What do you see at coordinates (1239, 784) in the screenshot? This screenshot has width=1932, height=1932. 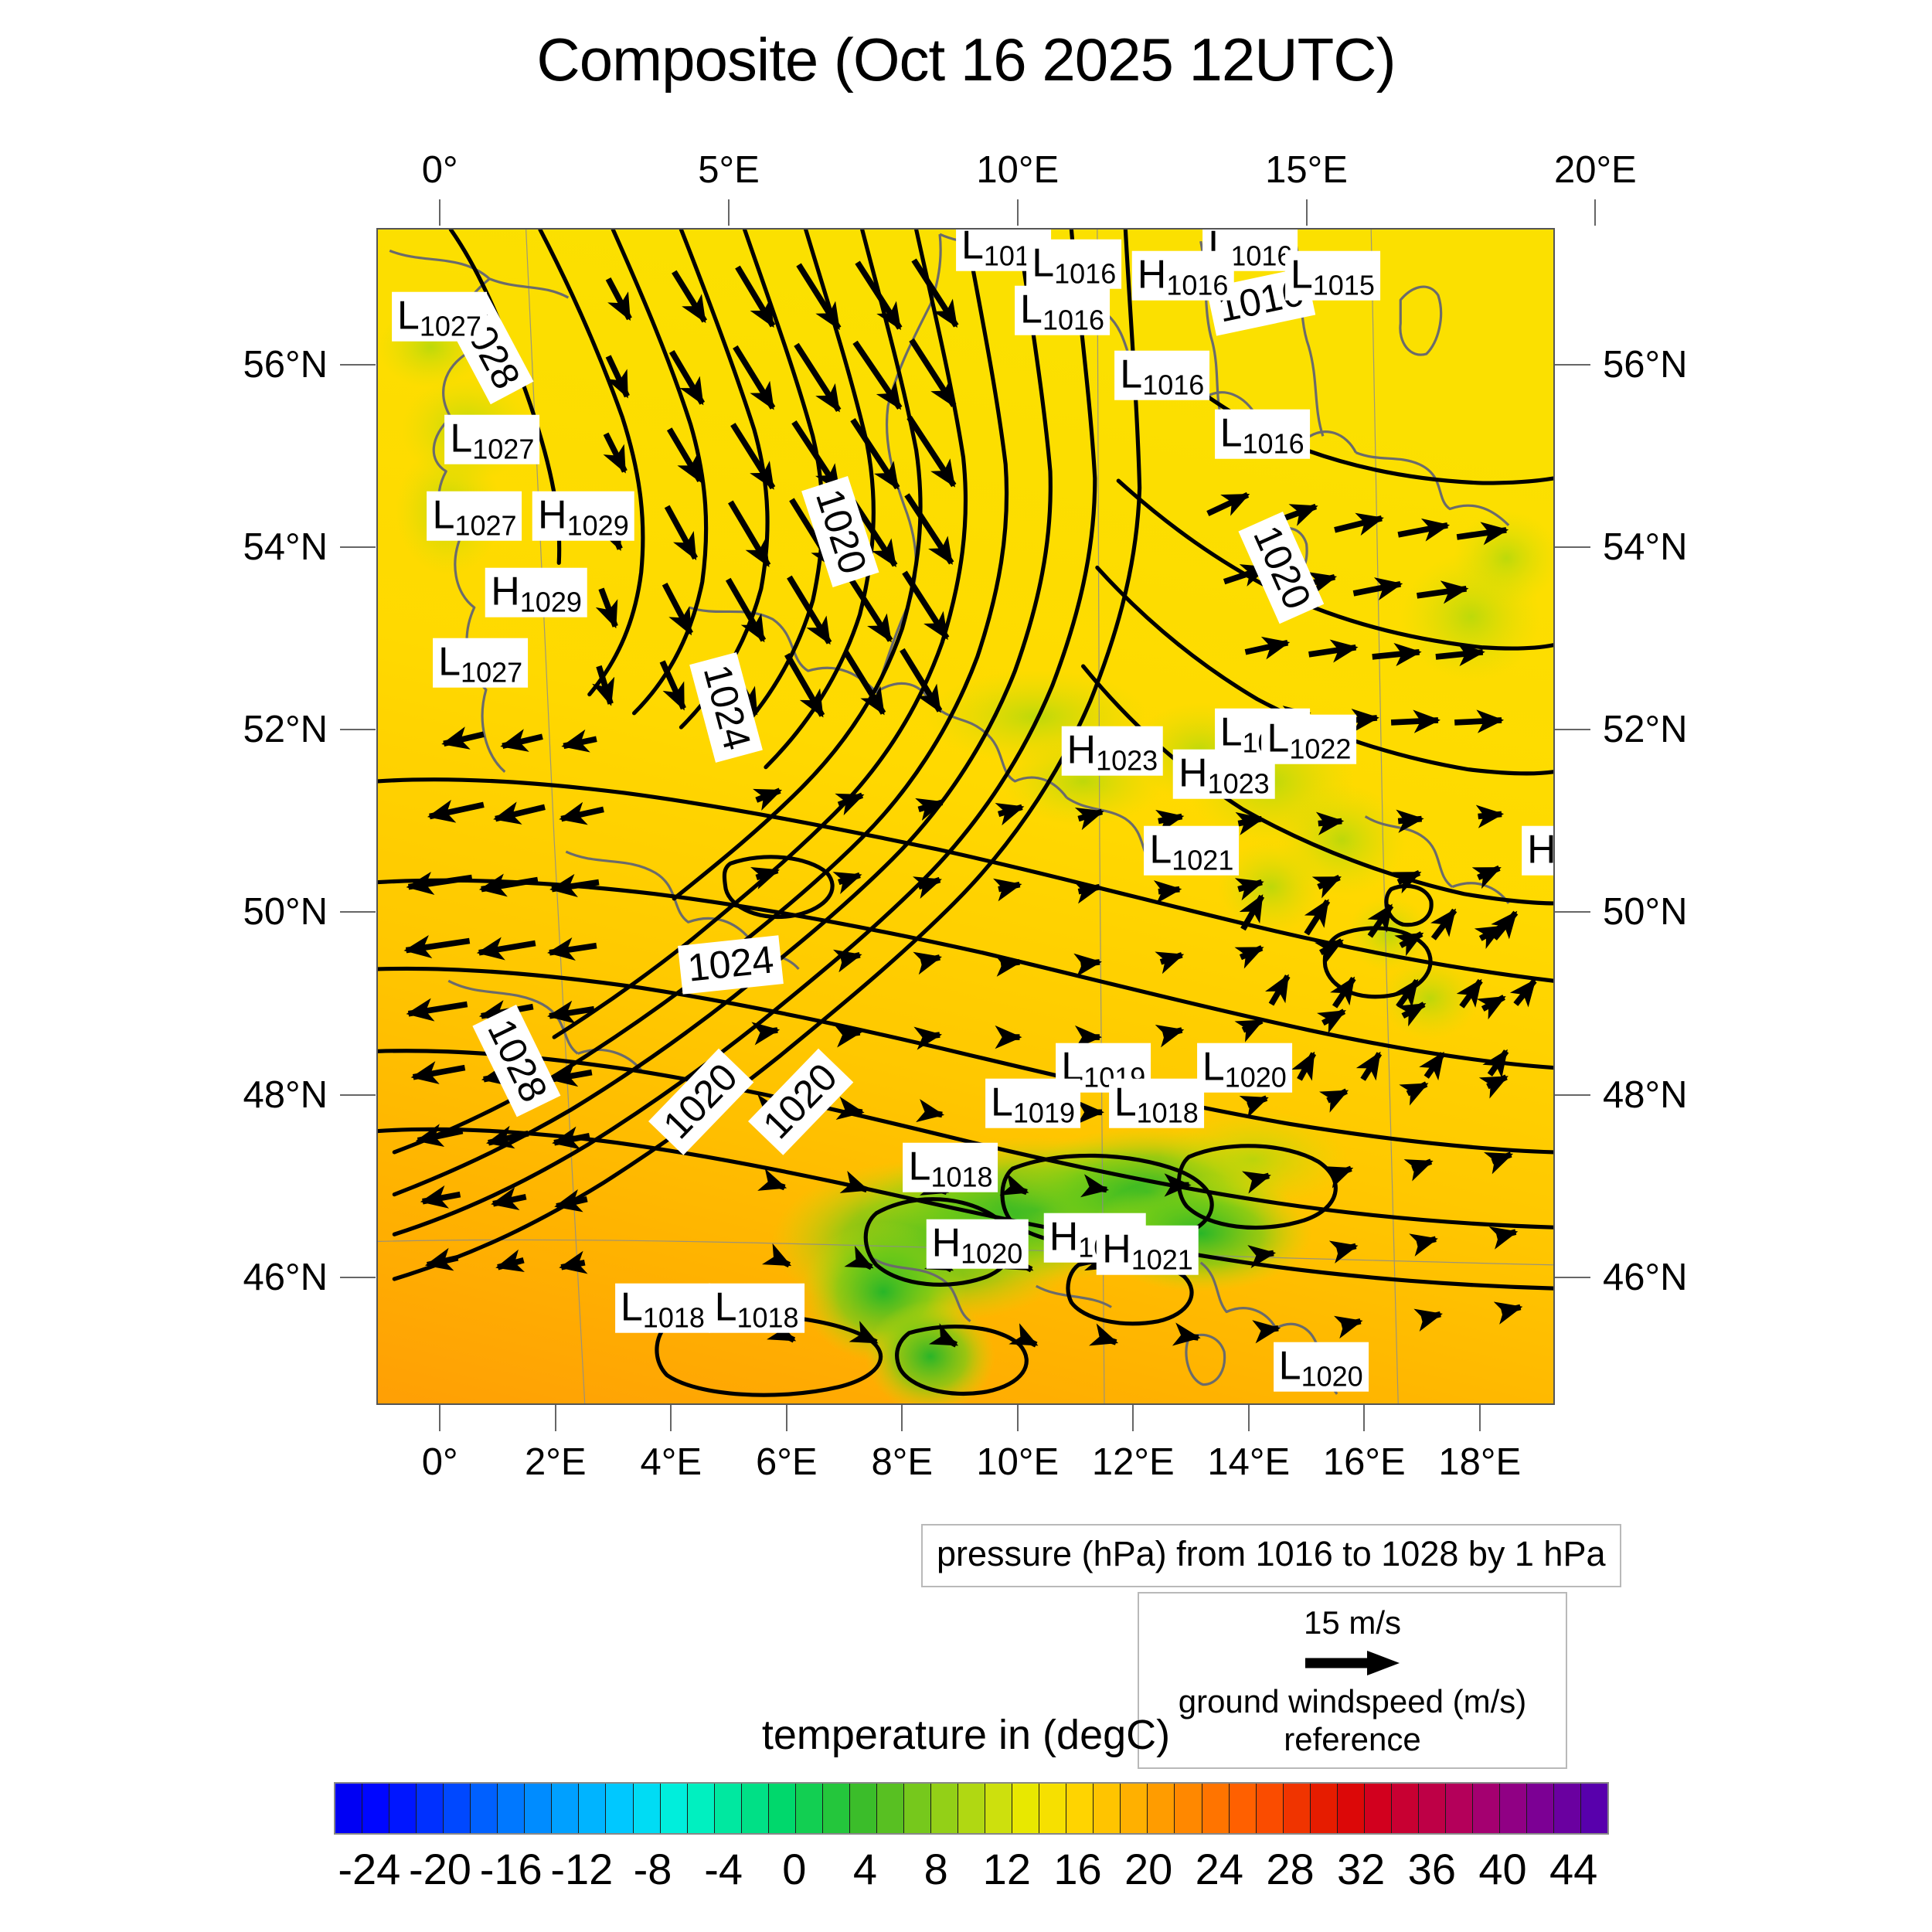 I see `pressure-marker-value: 1023` at bounding box center [1239, 784].